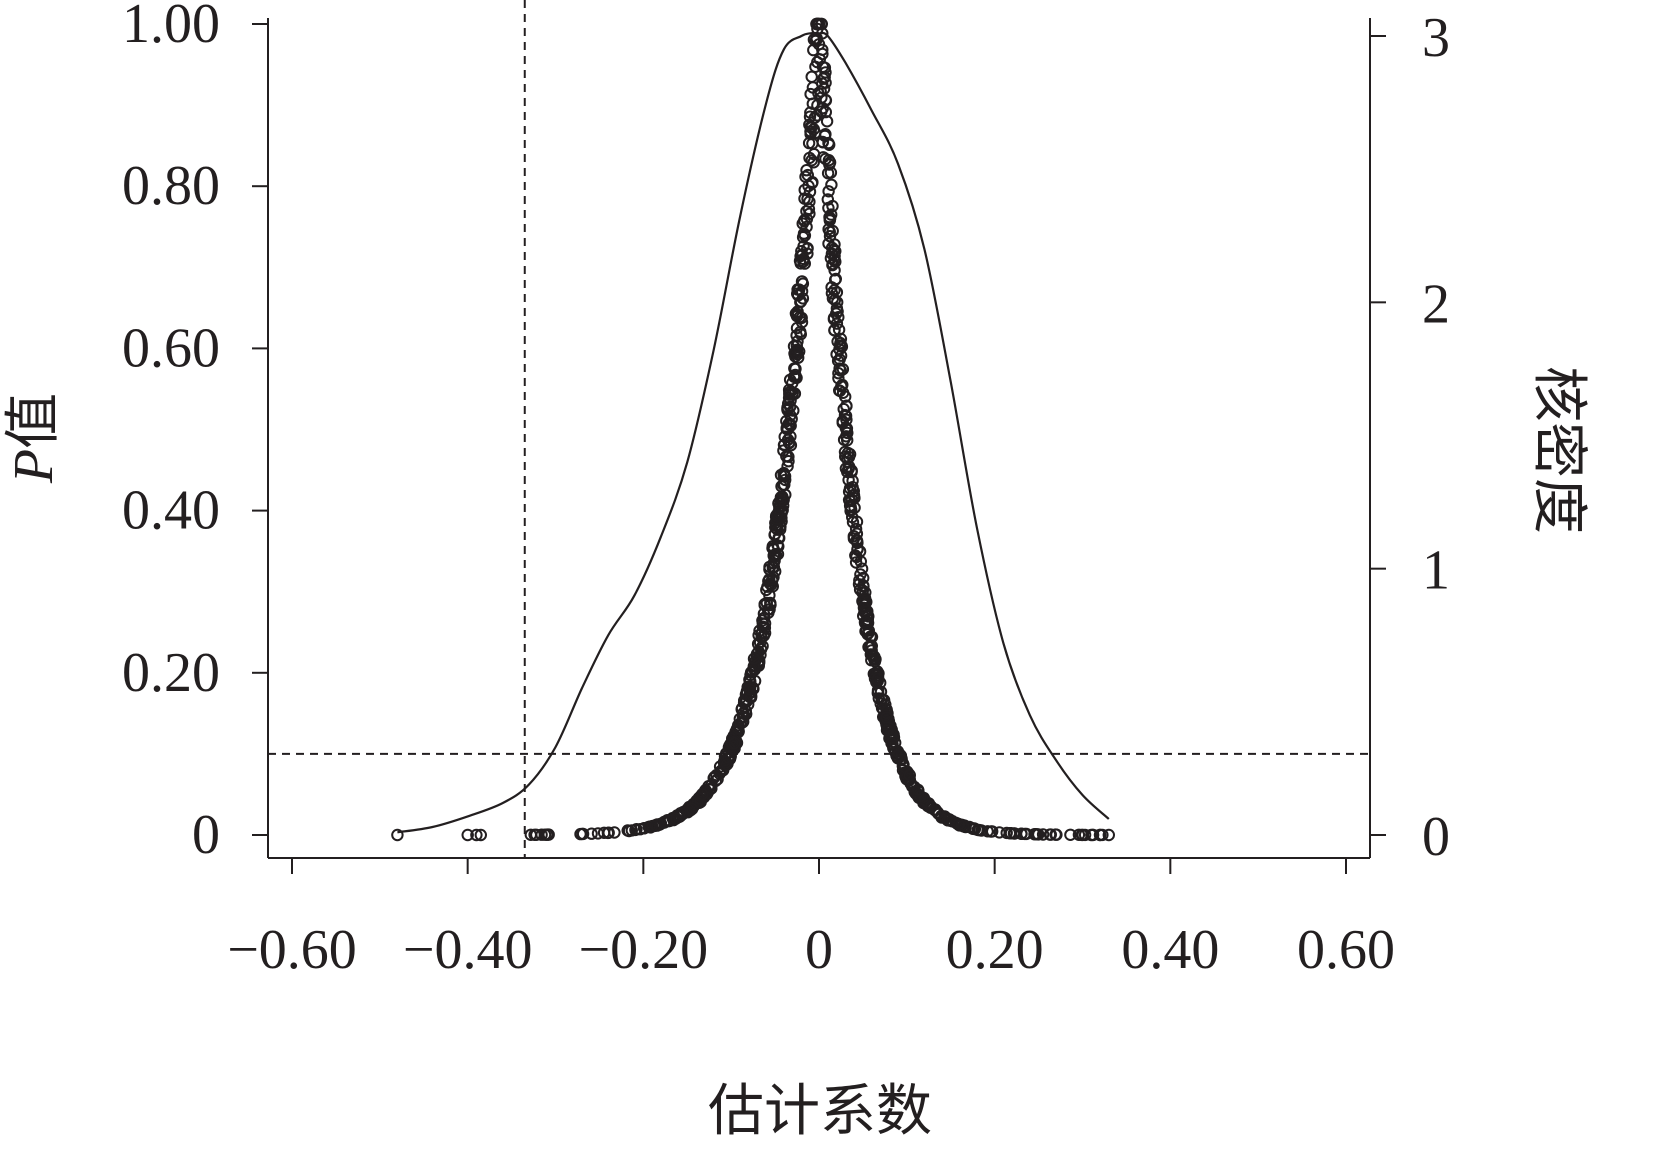 The width and height of the screenshot is (1664, 1154). Describe the element at coordinates (1436, 304) in the screenshot. I see `y-right-tick-label: 2` at that location.